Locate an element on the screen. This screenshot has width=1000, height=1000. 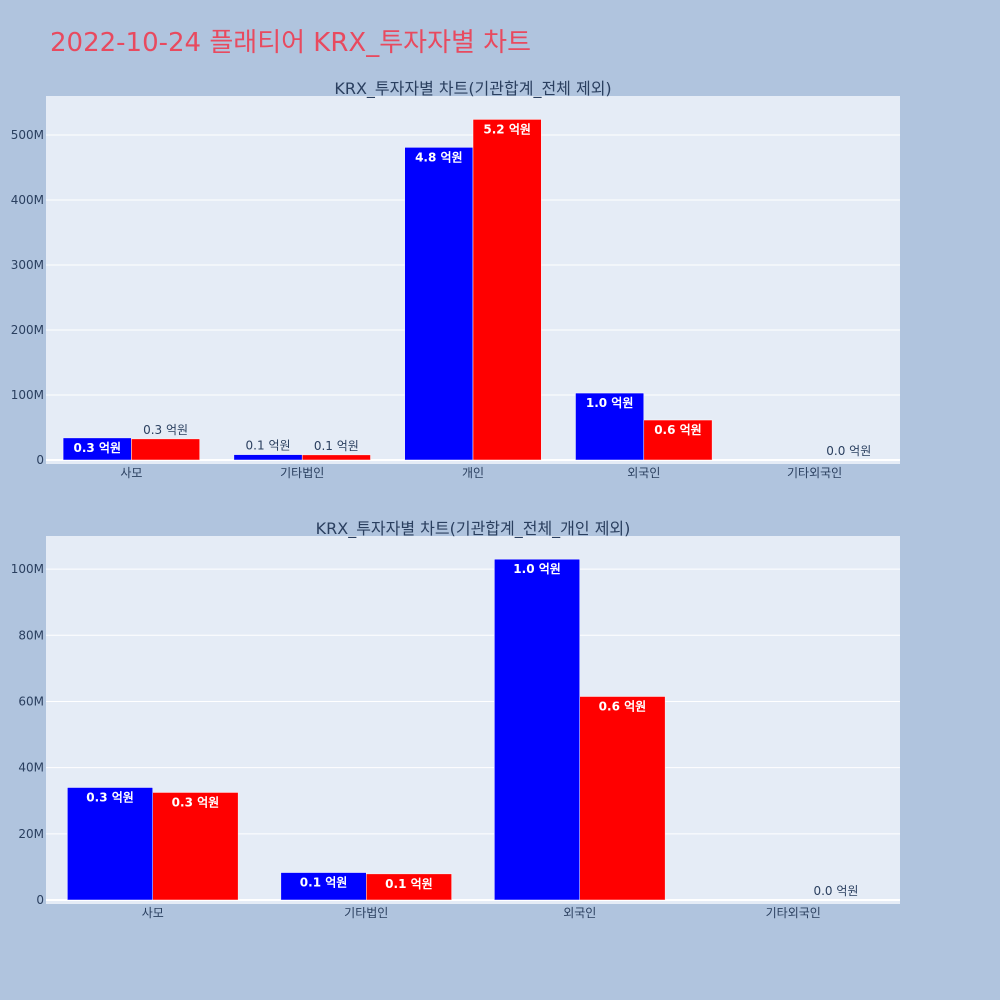
y-tick-label: 300M is located at coordinates (27, 265).